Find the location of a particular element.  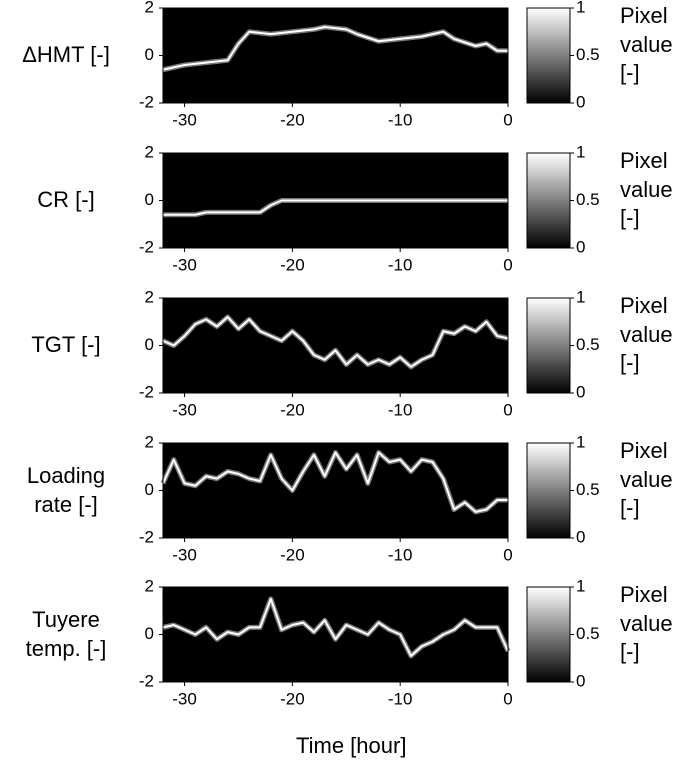

y-axis-label: CR [-] is located at coordinates (66, 199).